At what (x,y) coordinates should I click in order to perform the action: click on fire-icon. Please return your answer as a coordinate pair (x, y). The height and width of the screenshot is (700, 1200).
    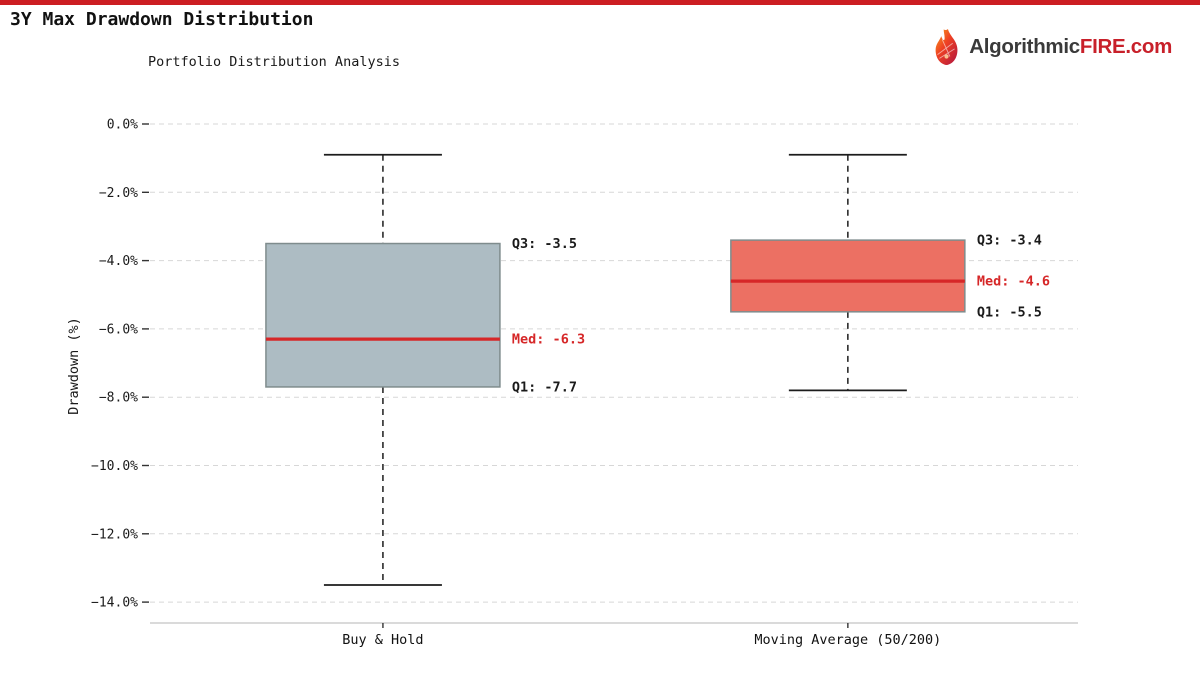
    Looking at the image, I should click on (947, 47).